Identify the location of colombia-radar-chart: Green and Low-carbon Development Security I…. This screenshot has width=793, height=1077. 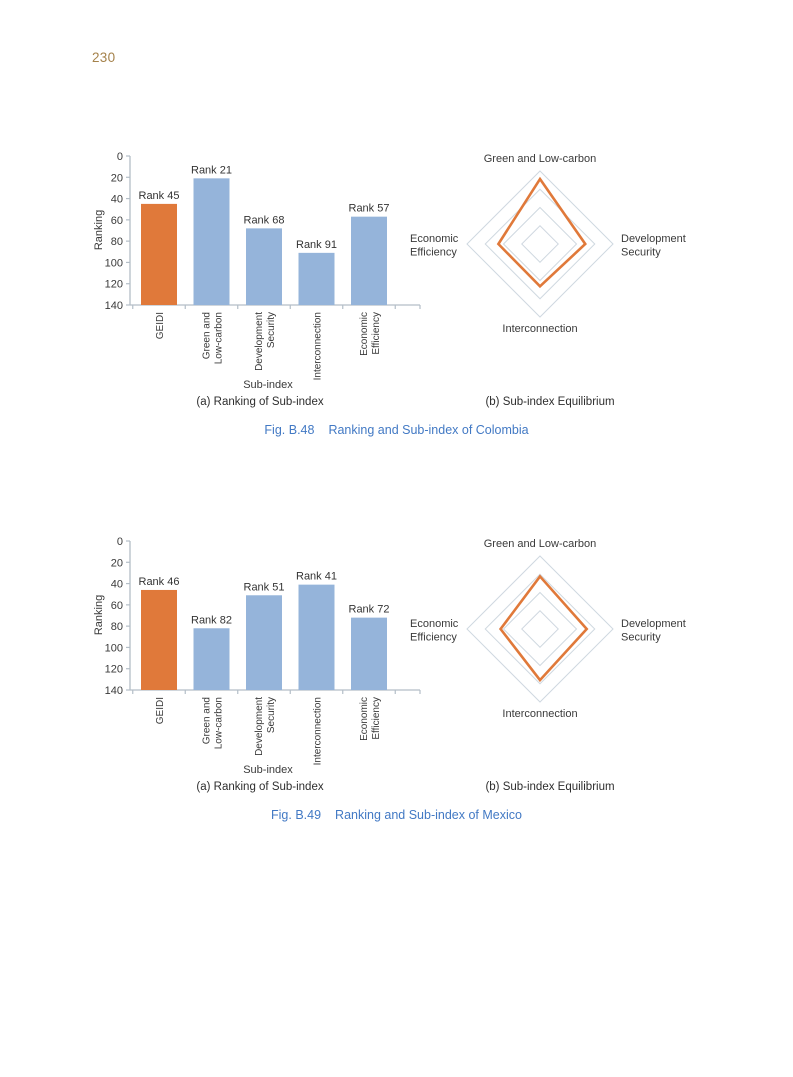
(548, 244).